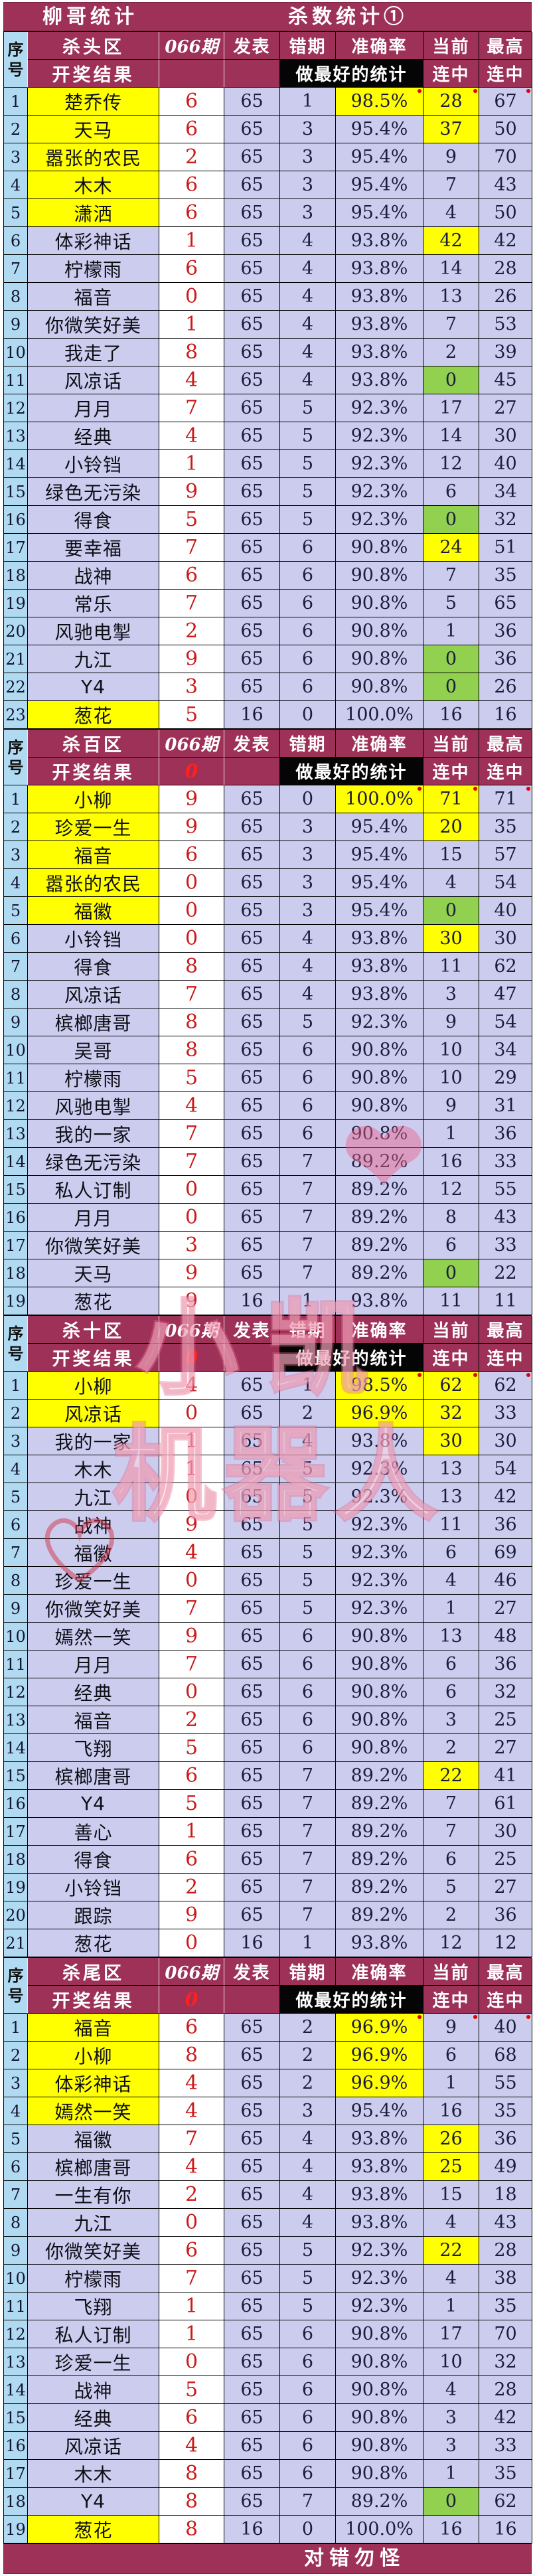 Image resolution: width=535 pixels, height=2576 pixels. What do you see at coordinates (451, 436) in the screenshot?
I see `cell-current-streak: 14` at bounding box center [451, 436].